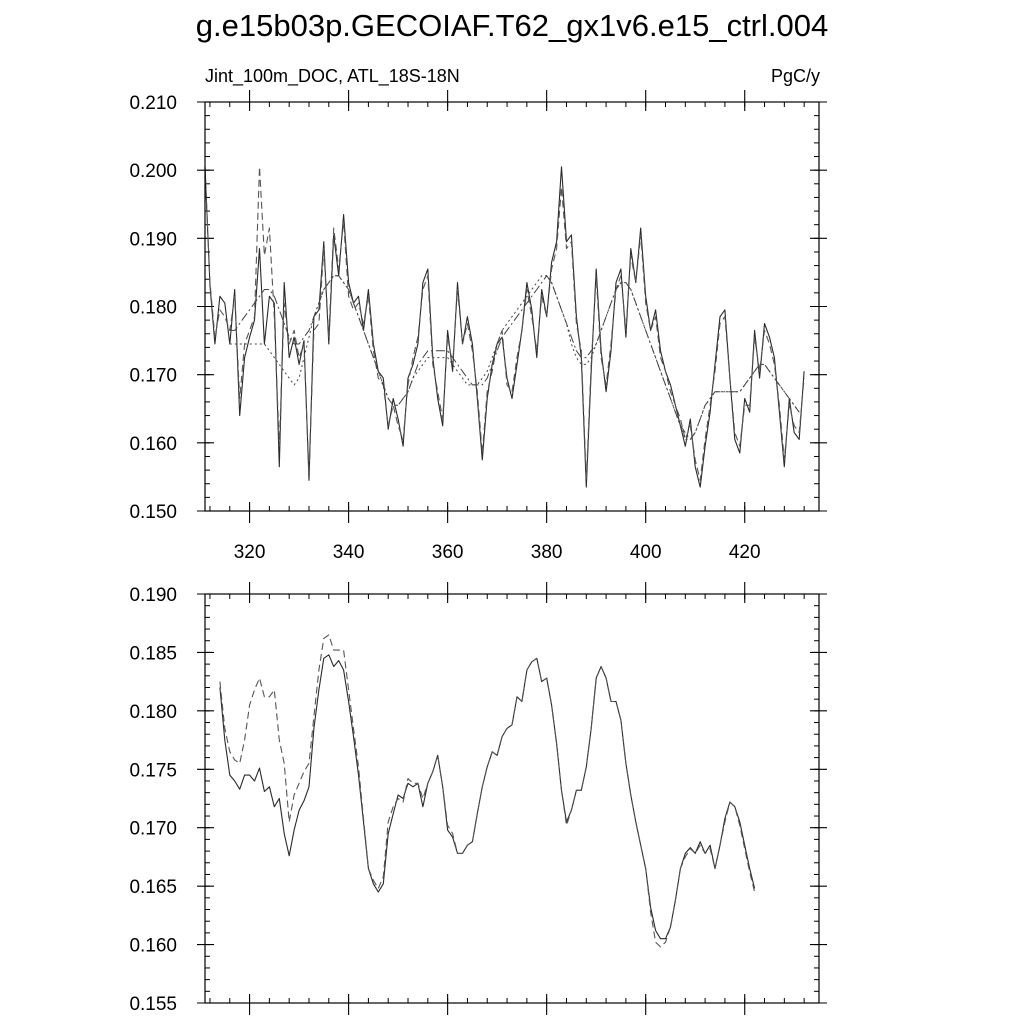 Image resolution: width=1024 pixels, height=1024 pixels. I want to click on bottom-y-tick-label: 0.155, so click(153, 1004).